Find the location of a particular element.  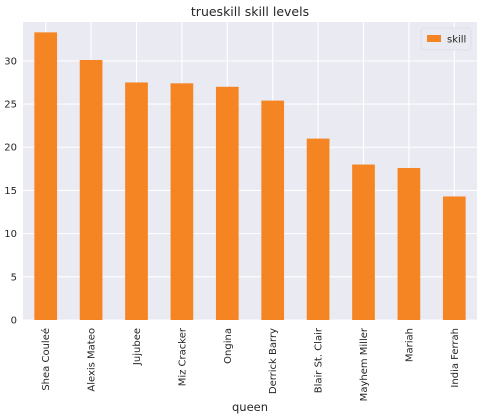

y-axis-ticks: 0 5 10 15 20 25 30 is located at coordinates (10, 191).